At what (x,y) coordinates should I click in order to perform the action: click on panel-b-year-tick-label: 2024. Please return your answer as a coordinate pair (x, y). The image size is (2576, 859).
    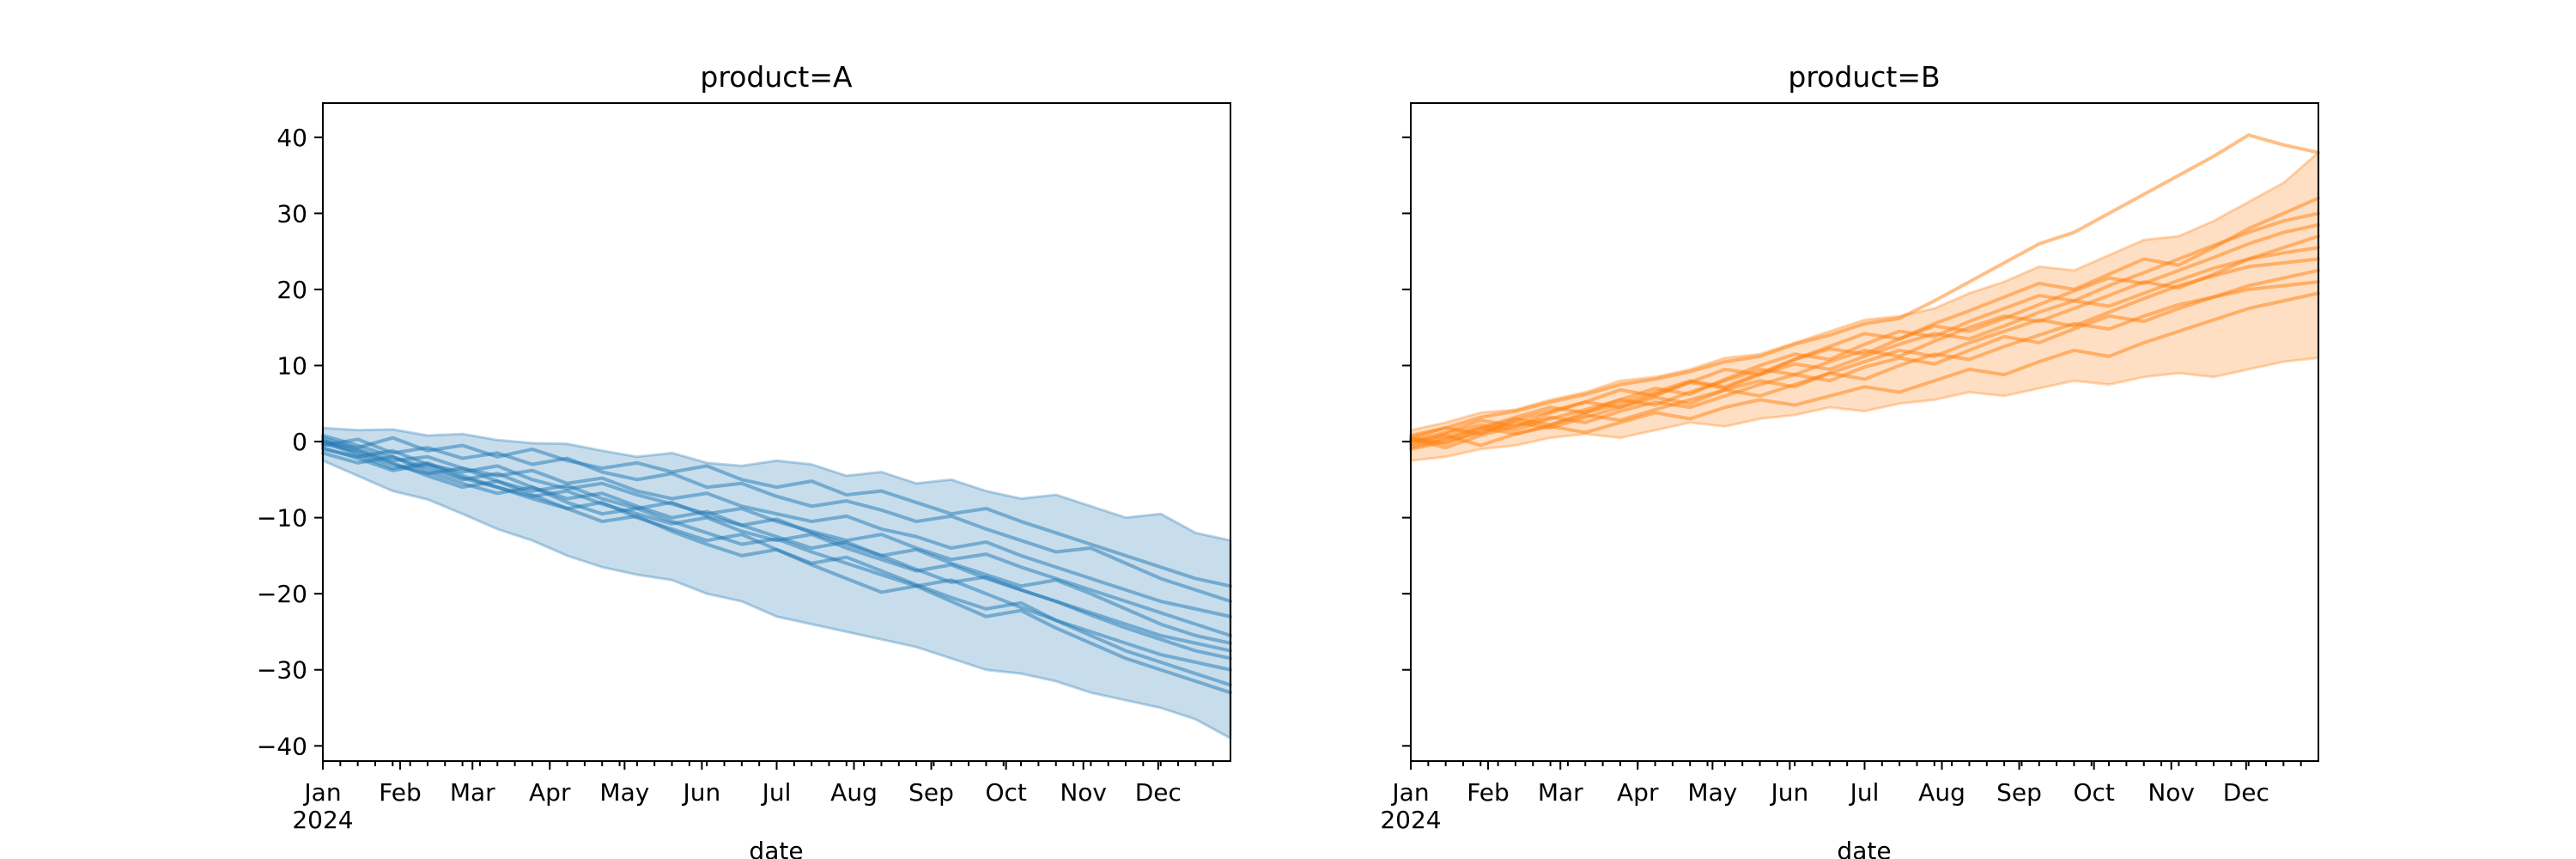
    Looking at the image, I should click on (1411, 820).